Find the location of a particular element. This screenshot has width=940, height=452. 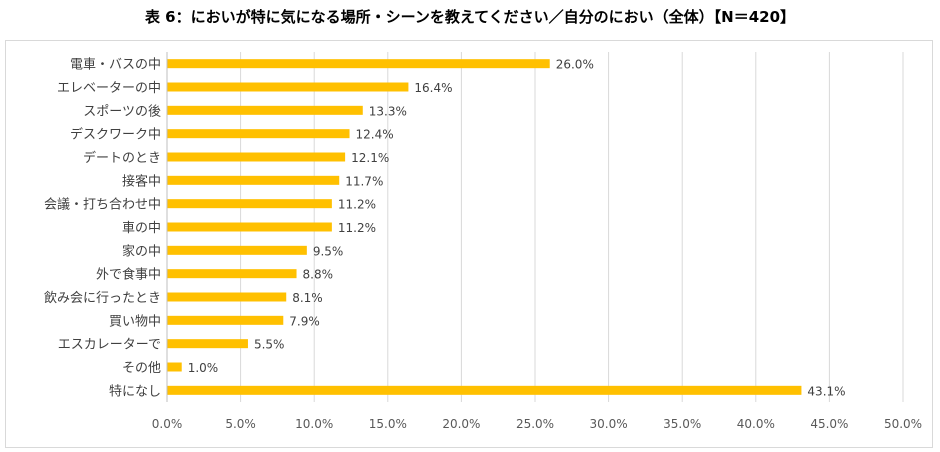

category-label: 買い物中 is located at coordinates (135, 321).